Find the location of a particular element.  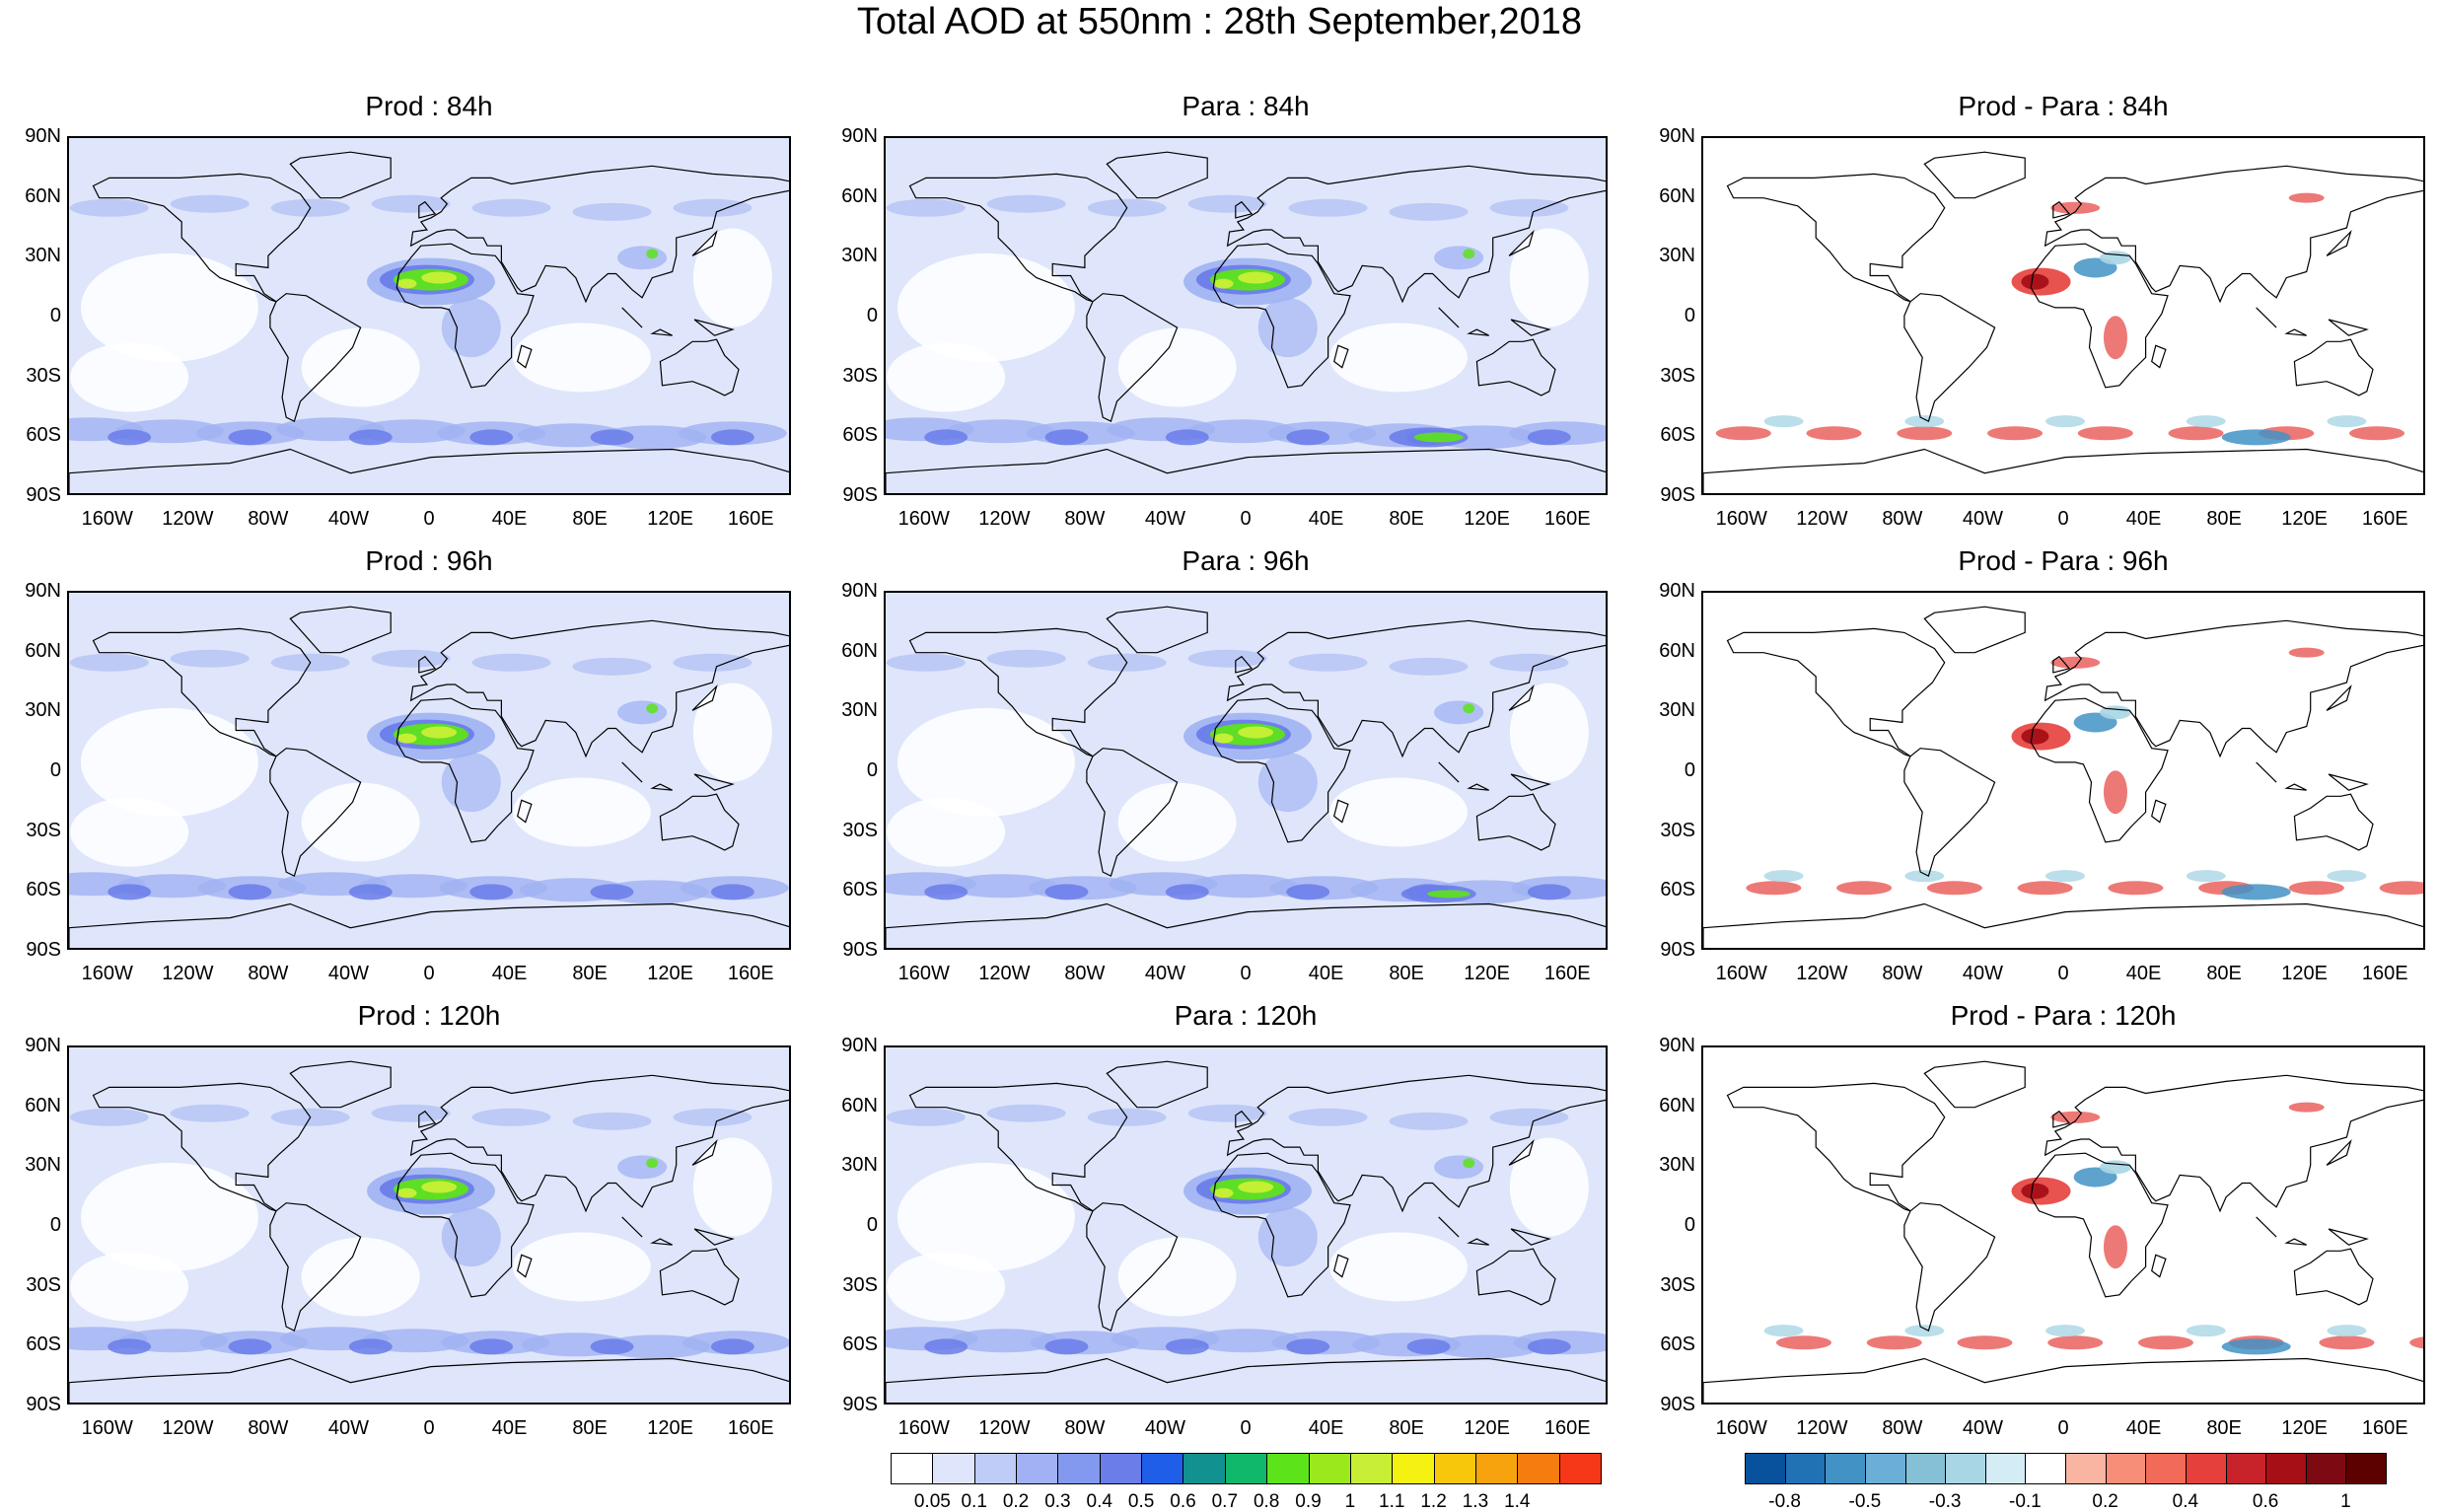

panel-title: Prod : 84h is located at coordinates (429, 106).